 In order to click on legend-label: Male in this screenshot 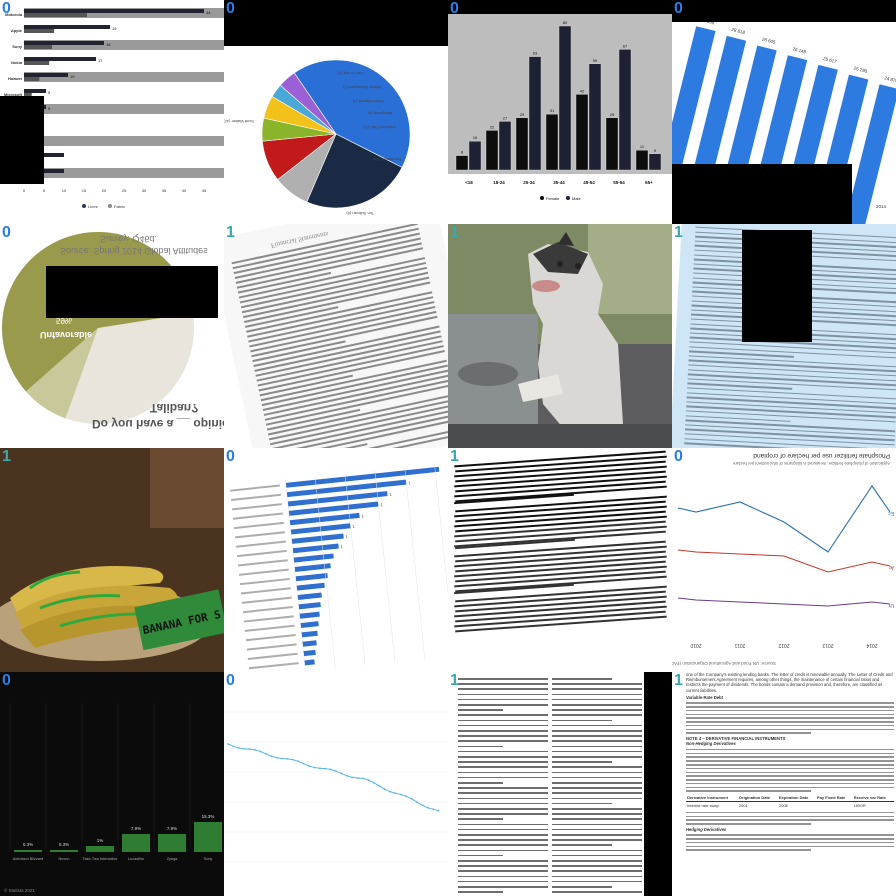, I will do `click(576, 198)`.